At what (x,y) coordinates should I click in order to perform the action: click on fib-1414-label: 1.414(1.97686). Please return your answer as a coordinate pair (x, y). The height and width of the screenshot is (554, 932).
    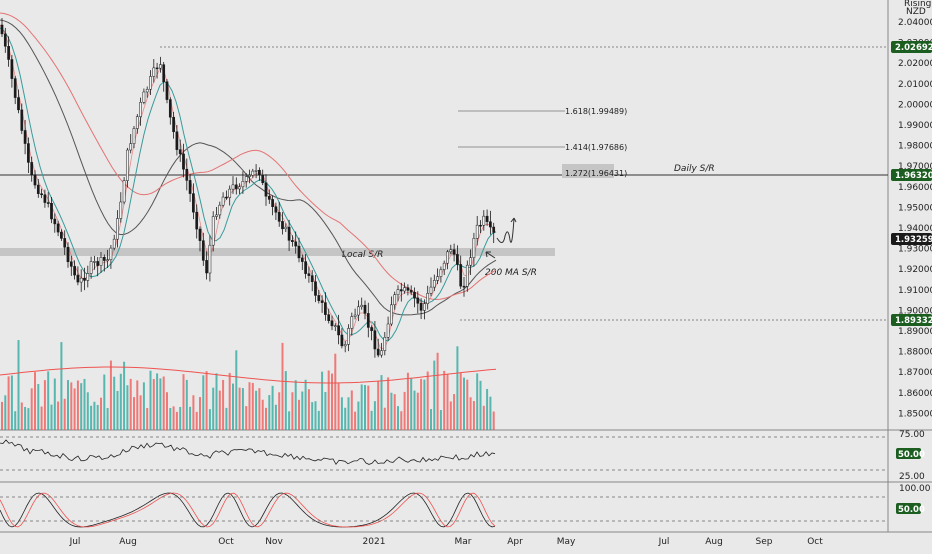
    Looking at the image, I should click on (596, 147).